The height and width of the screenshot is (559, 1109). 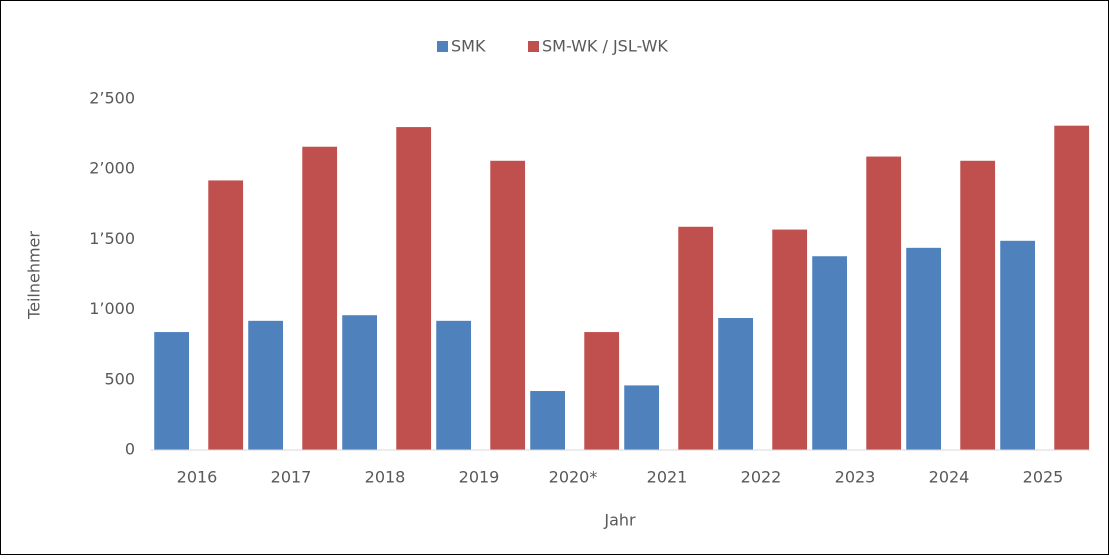 What do you see at coordinates (667, 477) in the screenshot?
I see `x-tick-label: 2021` at bounding box center [667, 477].